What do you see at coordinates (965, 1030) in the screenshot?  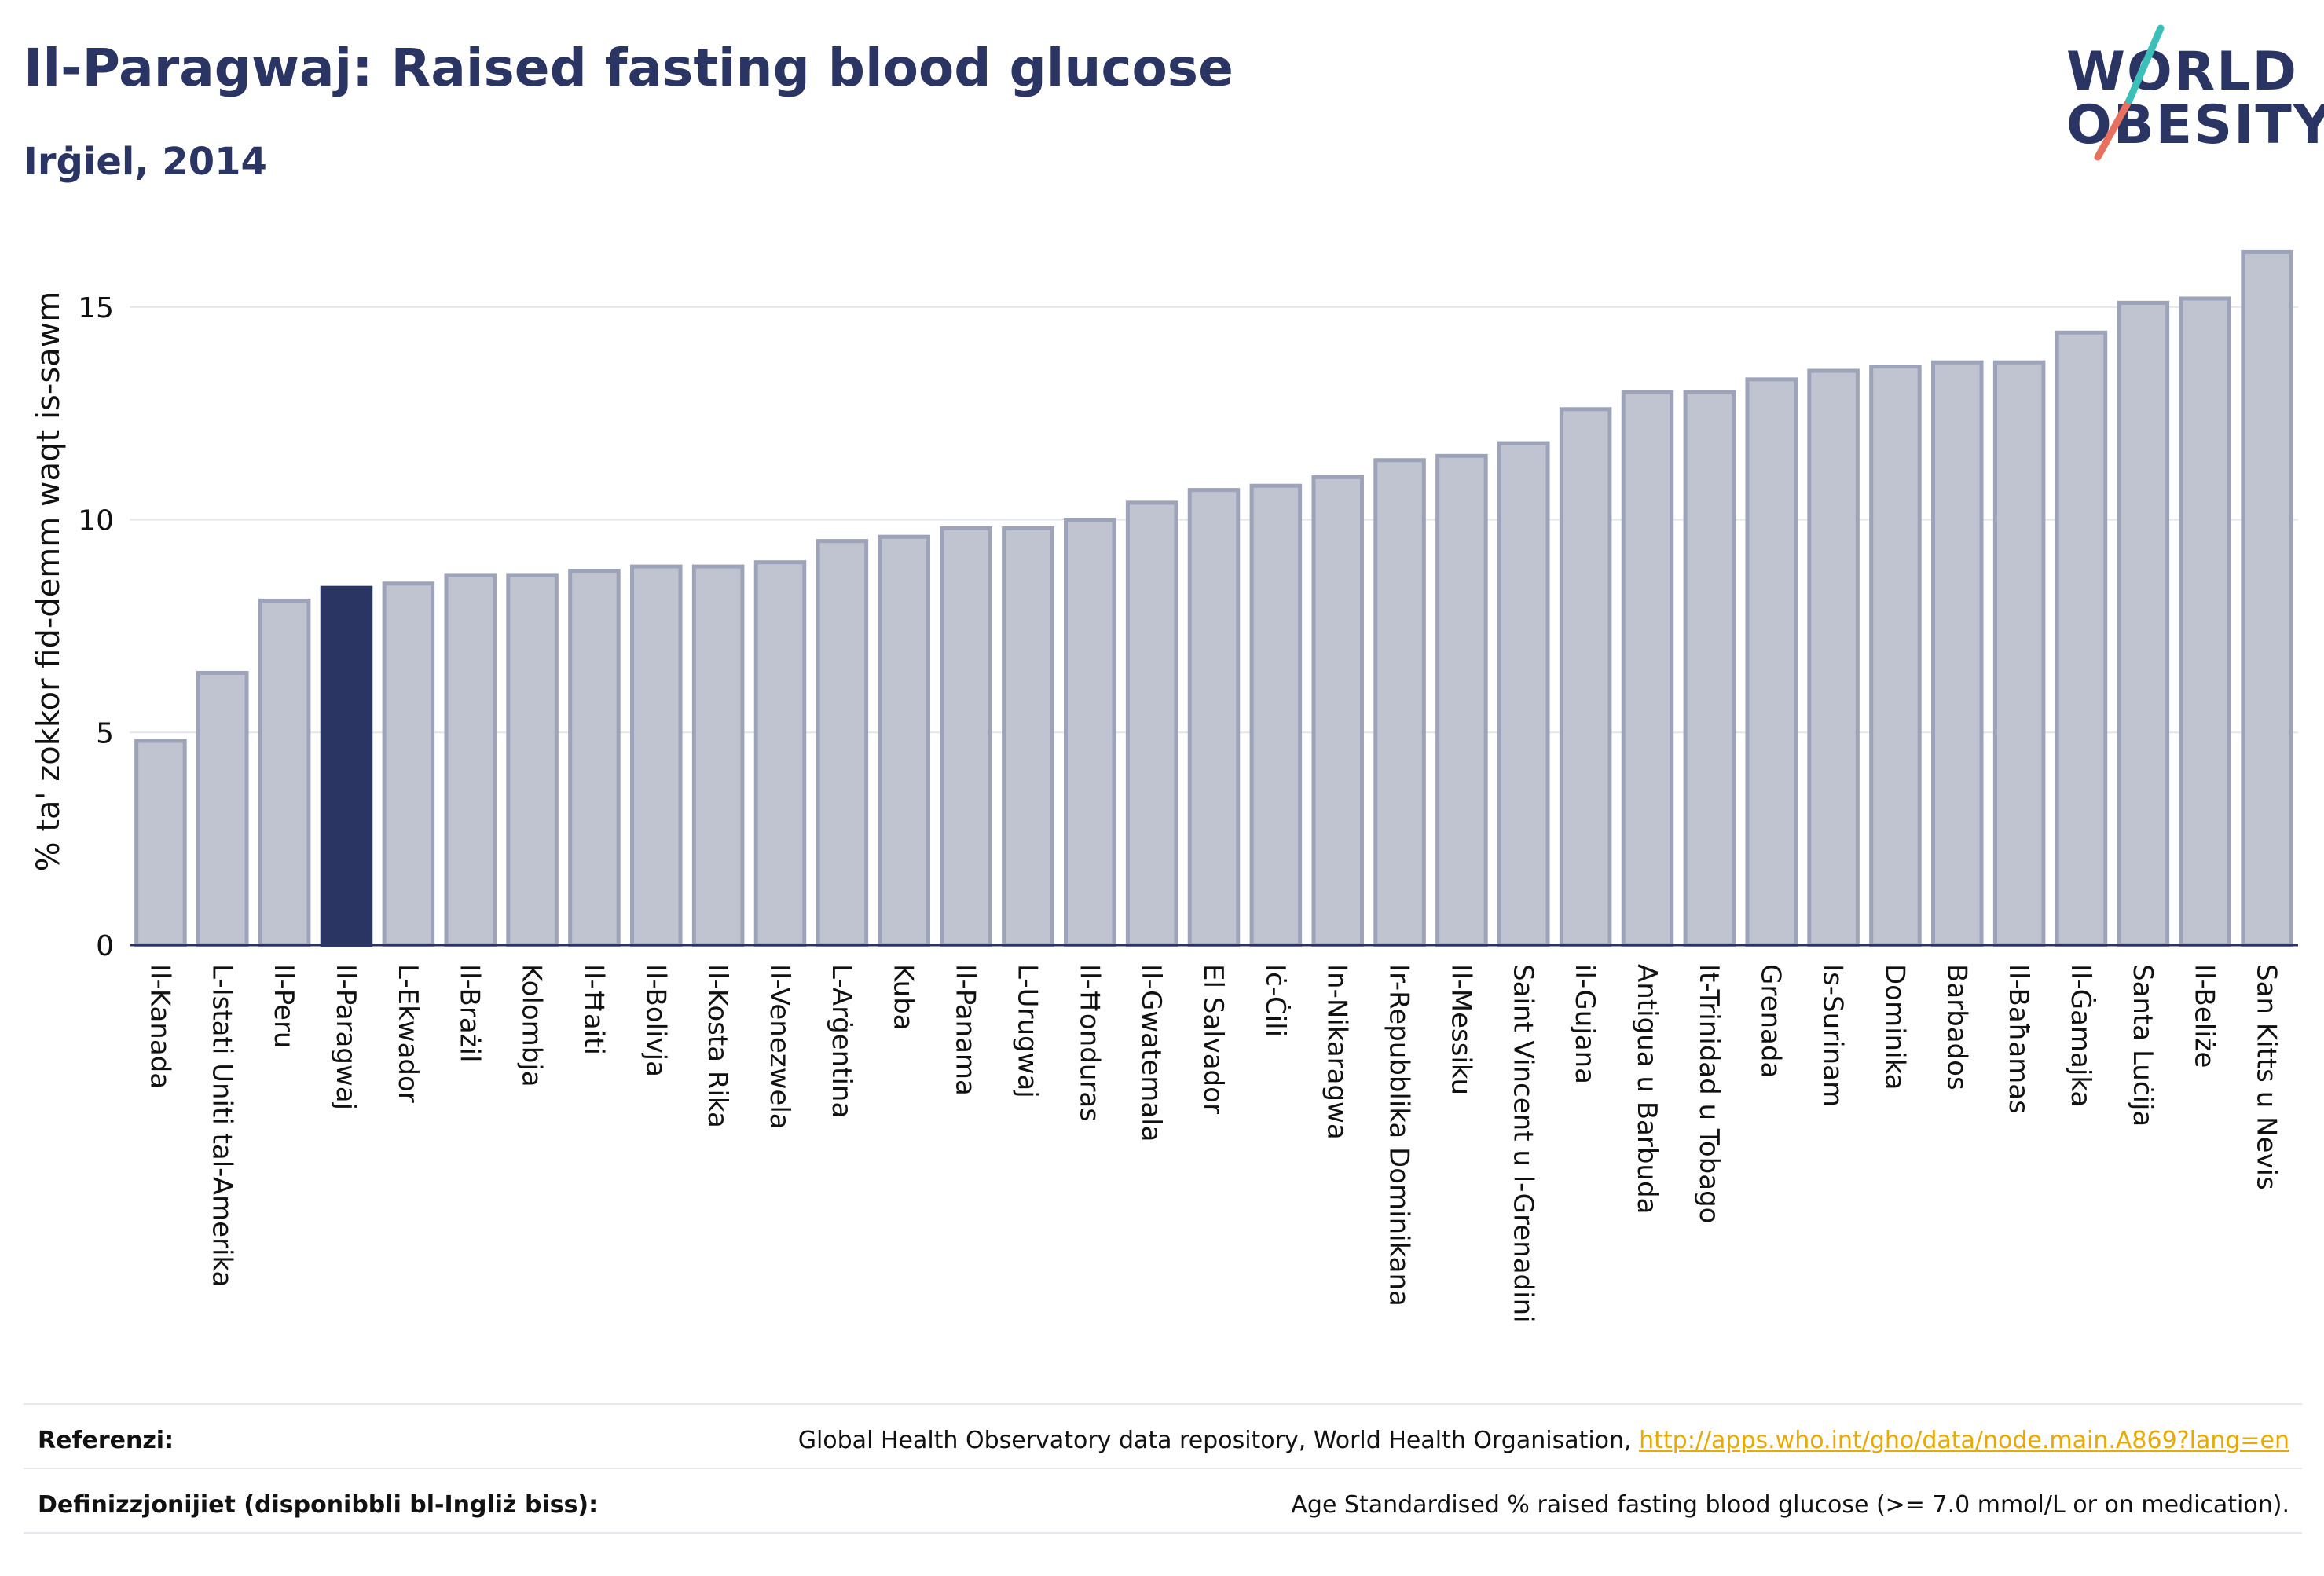 I see `x-tick-label: Il-Panama` at bounding box center [965, 1030].